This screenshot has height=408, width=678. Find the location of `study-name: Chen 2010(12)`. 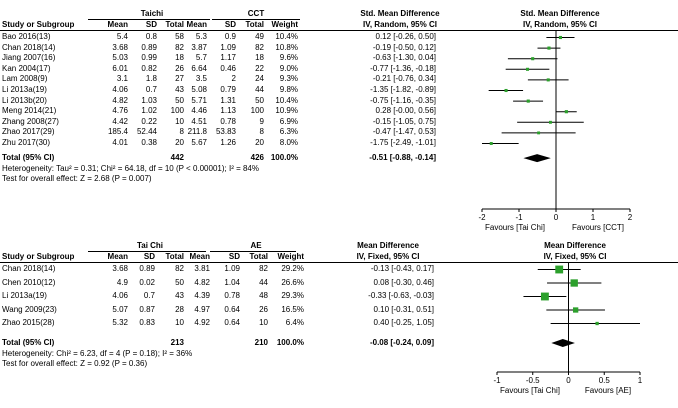

study-name: Chen 2010(12) is located at coordinates (29, 282).